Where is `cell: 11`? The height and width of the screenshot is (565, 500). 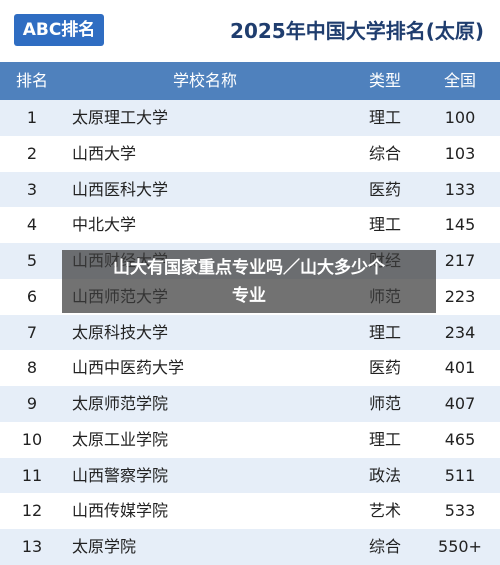 cell: 11 is located at coordinates (32, 475).